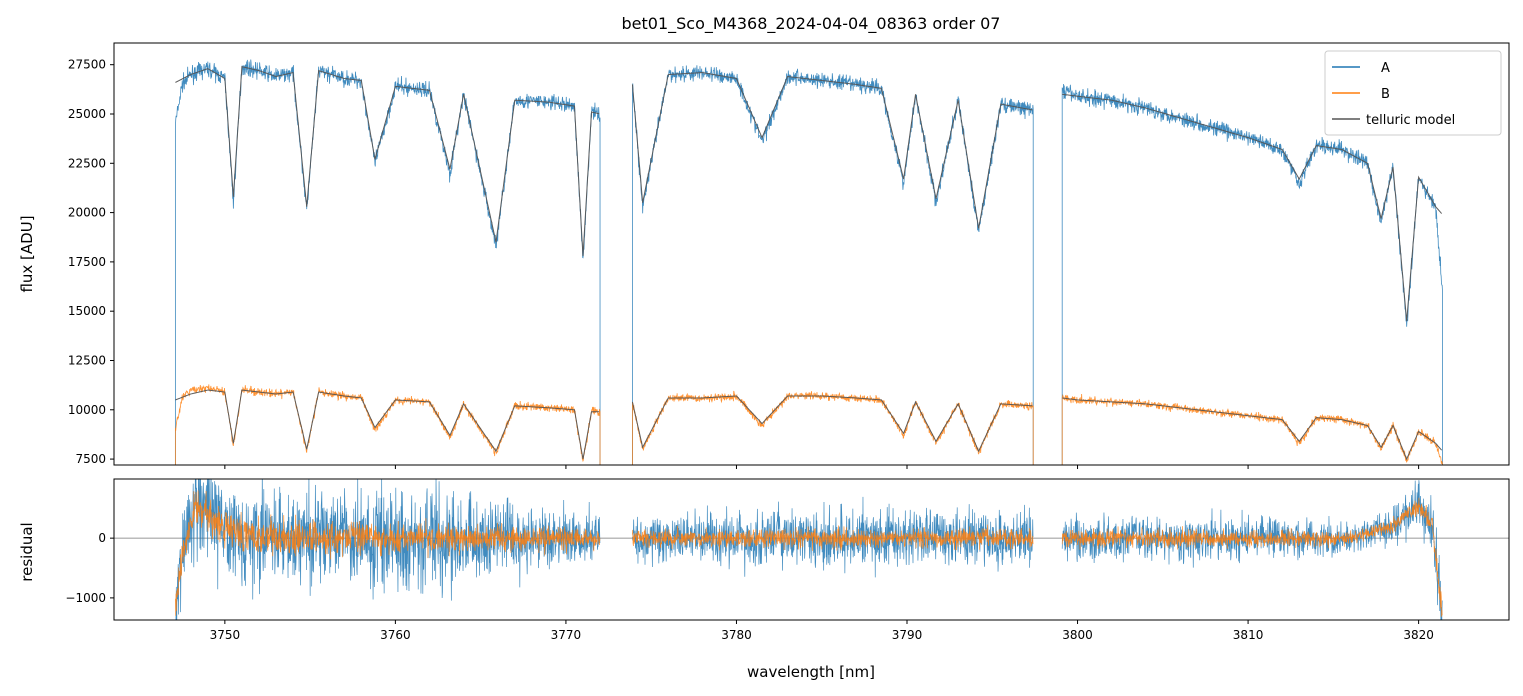  What do you see at coordinates (1418, 635) in the screenshot?
I see `residual-x-tick-label-7: 3820` at bounding box center [1418, 635].